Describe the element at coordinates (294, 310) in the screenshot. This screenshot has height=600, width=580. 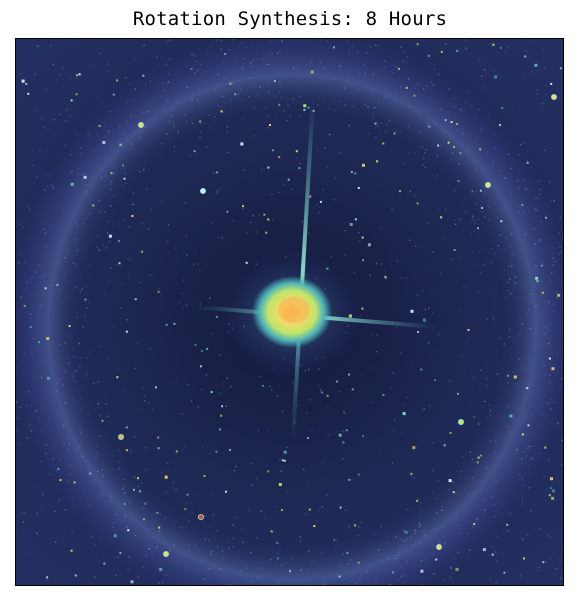
I see `bright-source-peak` at that location.